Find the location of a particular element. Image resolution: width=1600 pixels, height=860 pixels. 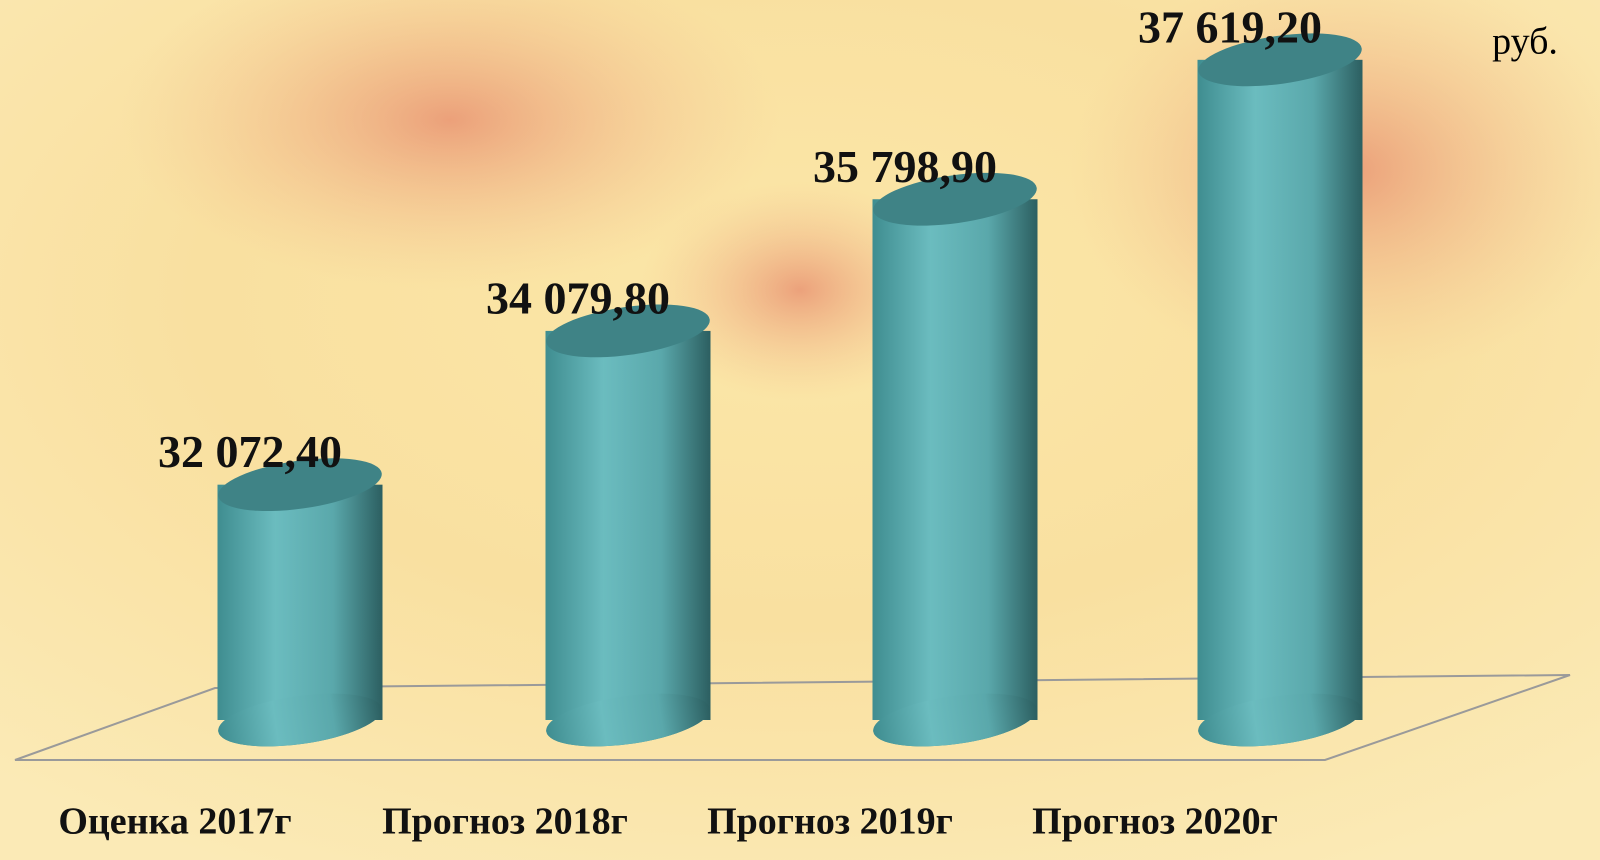

value-label: 32 072,40 is located at coordinates (250, 451).